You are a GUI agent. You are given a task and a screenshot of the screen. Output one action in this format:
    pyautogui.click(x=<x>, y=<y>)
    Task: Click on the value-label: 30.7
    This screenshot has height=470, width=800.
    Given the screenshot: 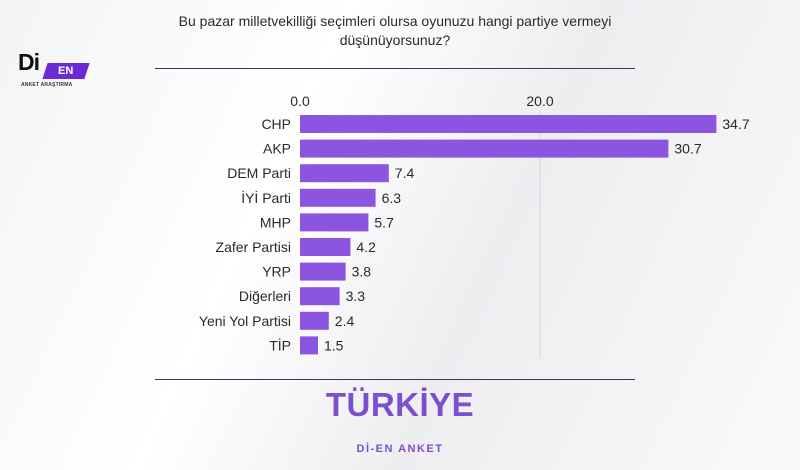 What is the action you would take?
    pyautogui.click(x=687, y=149)
    